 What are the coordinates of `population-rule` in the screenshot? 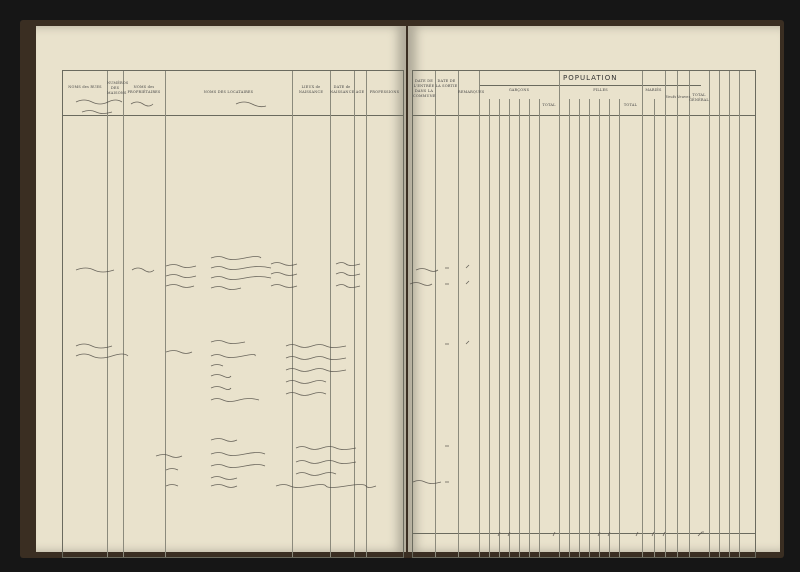 It's located at (590, 85).